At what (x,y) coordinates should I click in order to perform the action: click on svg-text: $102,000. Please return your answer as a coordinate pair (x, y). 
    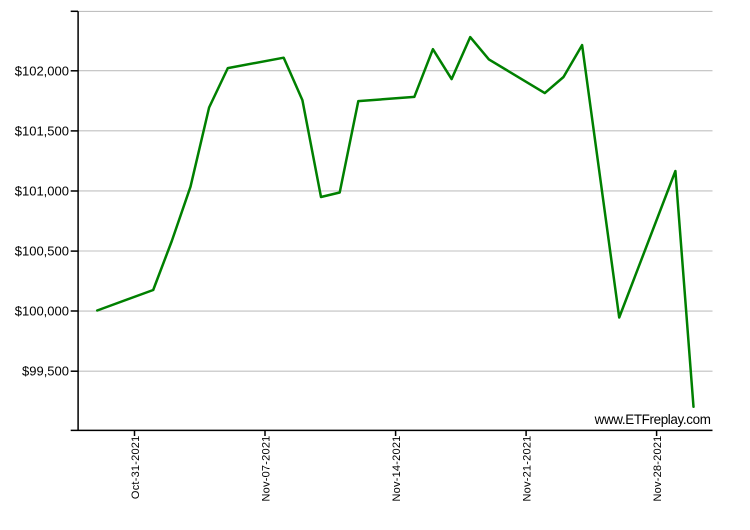
    Looking at the image, I should click on (42, 70).